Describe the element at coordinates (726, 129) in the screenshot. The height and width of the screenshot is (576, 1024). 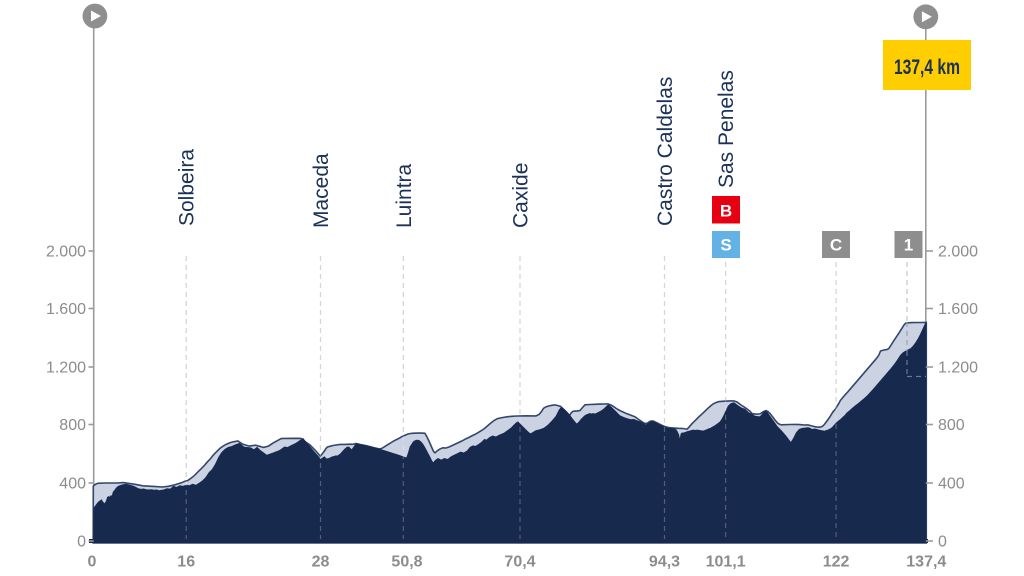
I see `svg-text: Sas Penelas` at that location.